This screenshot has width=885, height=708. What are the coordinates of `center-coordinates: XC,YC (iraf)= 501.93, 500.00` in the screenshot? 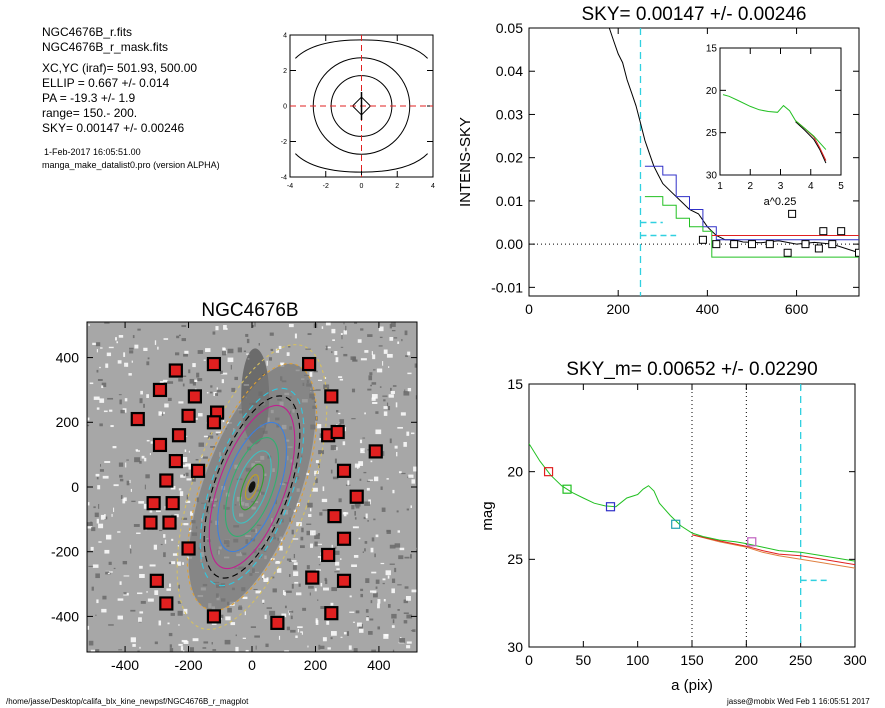 It's located at (120, 68).